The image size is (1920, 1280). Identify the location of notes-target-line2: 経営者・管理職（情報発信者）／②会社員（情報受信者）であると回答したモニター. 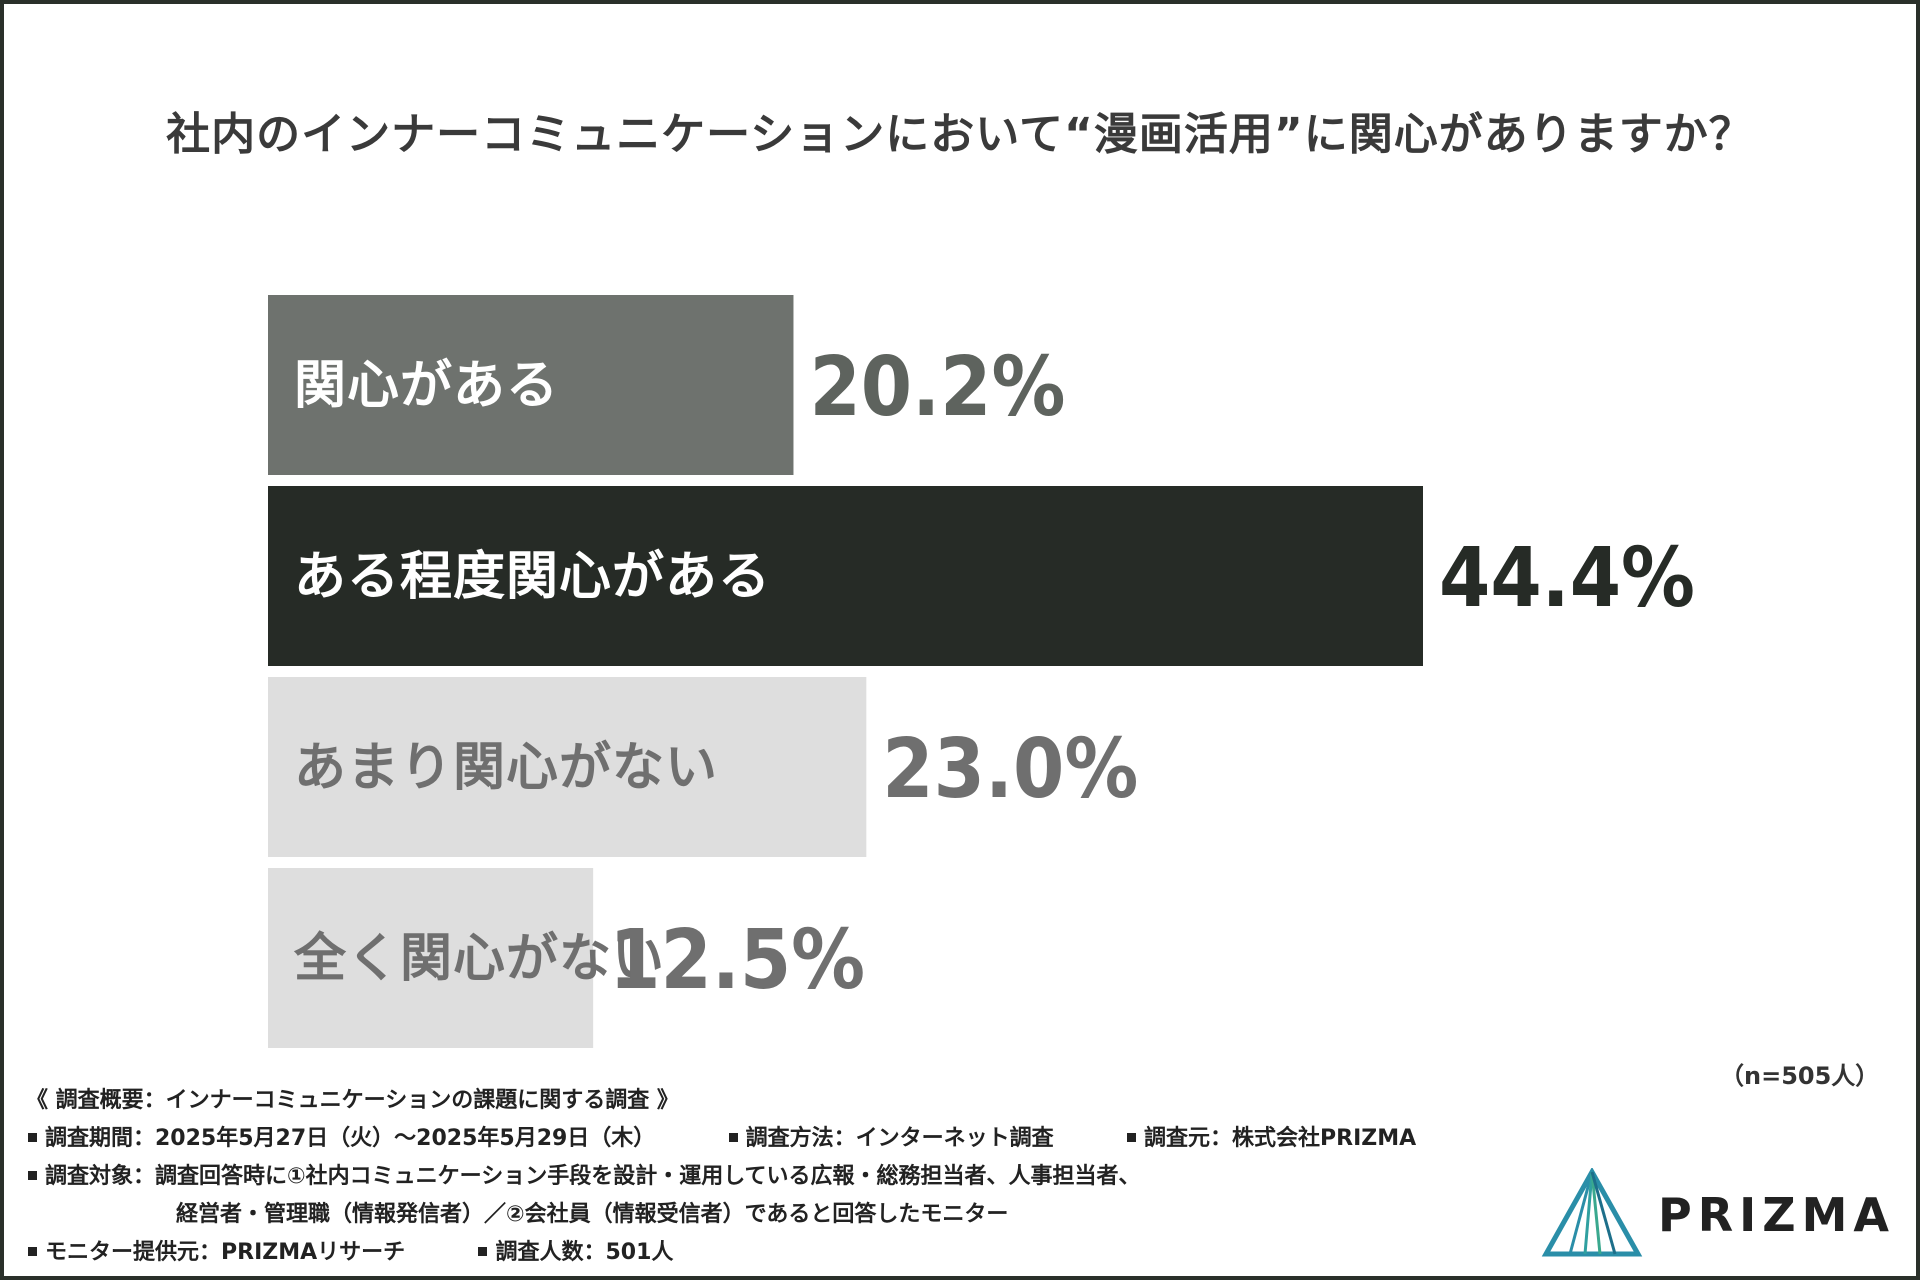
(592, 1214).